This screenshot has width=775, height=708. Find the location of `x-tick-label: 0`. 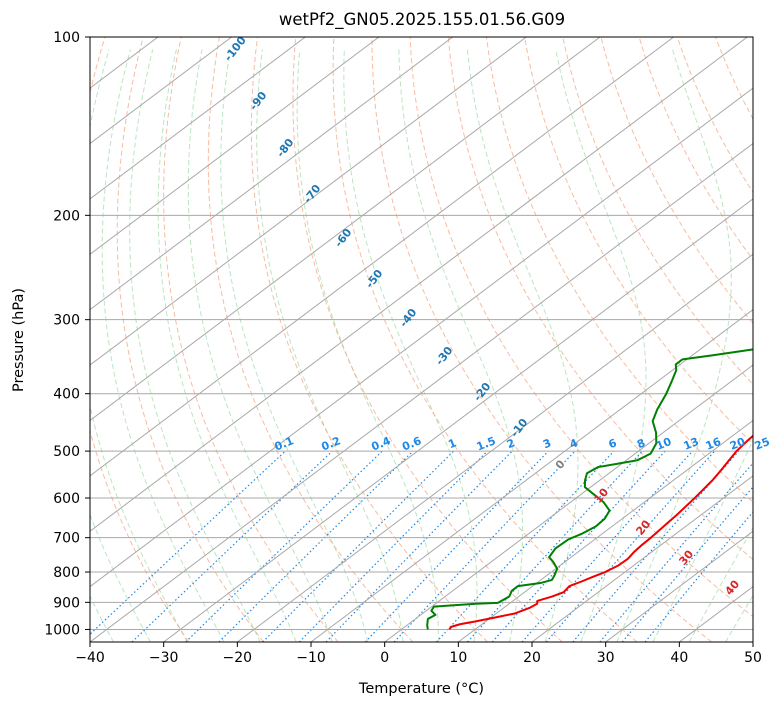

x-tick-label: 0 is located at coordinates (384, 658).